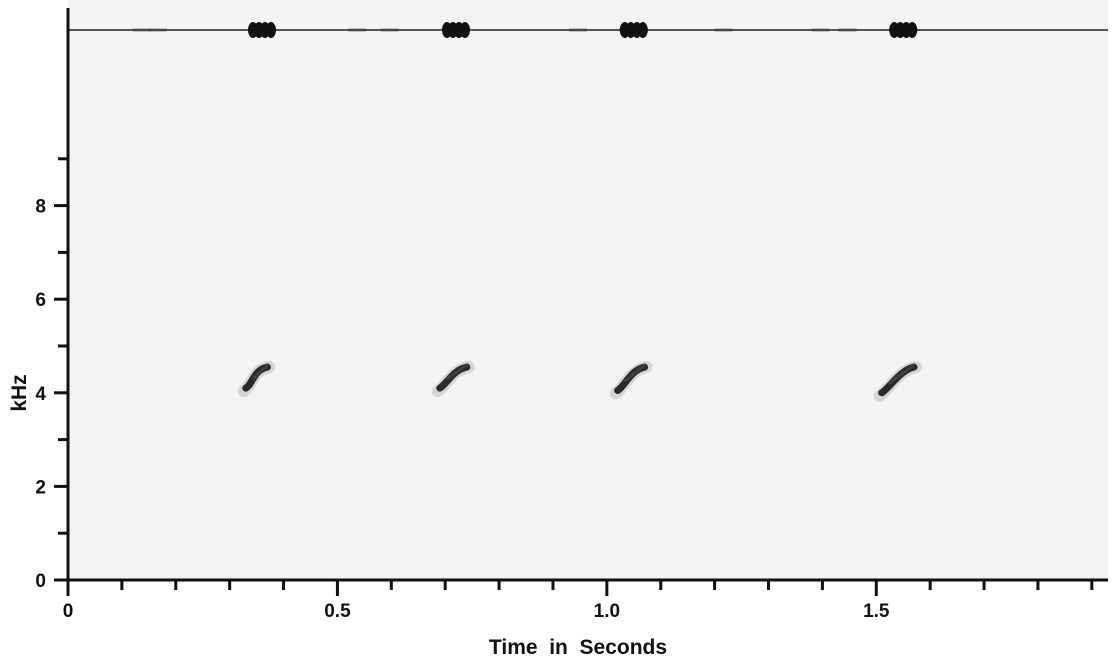 The width and height of the screenshot is (1114, 660). Describe the element at coordinates (578, 647) in the screenshot. I see `x-axis-title: Time in Seconds` at that location.